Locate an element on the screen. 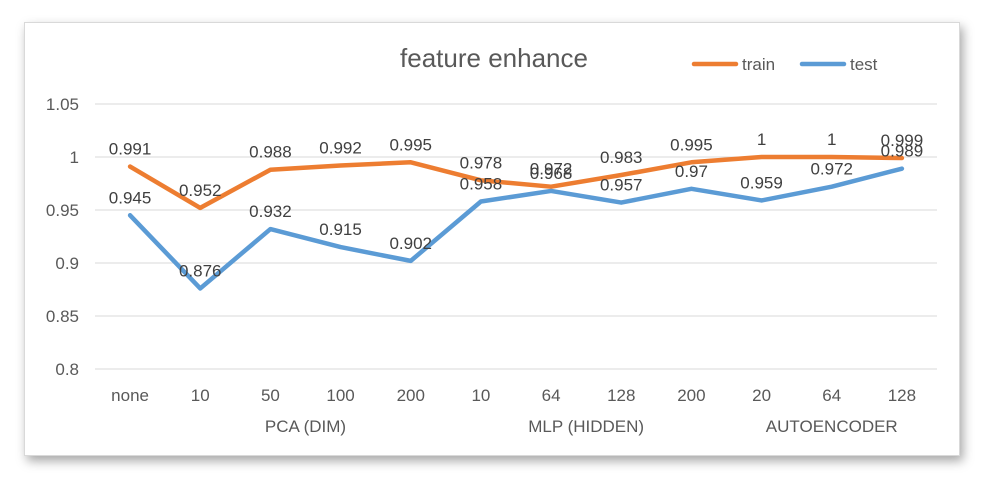 The image size is (984, 481). y-tick-label: 0.9 is located at coordinates (67, 263).